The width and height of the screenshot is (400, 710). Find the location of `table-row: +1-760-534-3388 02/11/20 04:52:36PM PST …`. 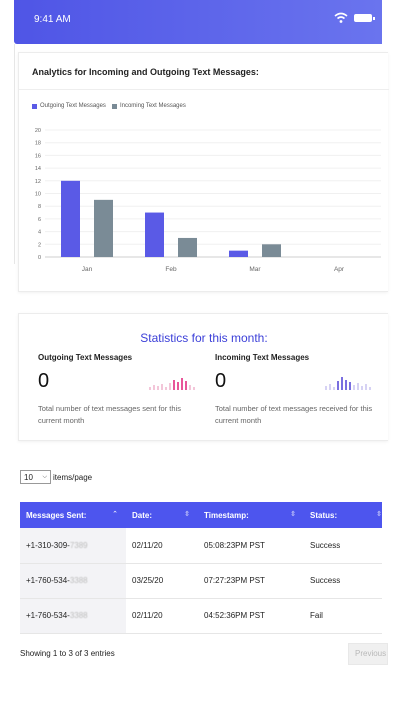

table-row: +1-760-534-3388 02/11/20 04:52:36PM PST … is located at coordinates (201, 615).